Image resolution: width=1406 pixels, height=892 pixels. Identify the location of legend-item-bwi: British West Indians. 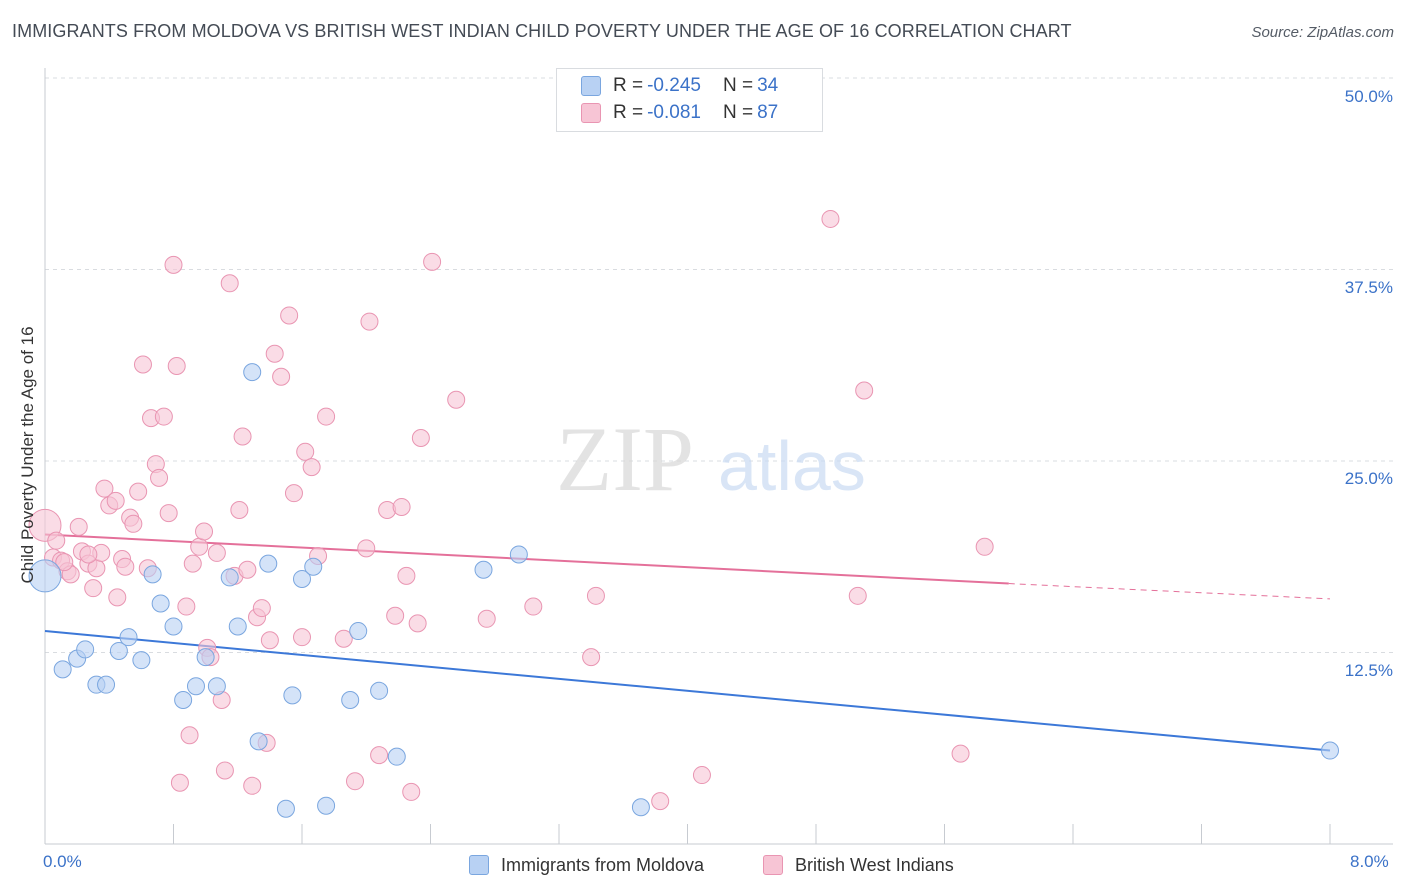
(858, 865).